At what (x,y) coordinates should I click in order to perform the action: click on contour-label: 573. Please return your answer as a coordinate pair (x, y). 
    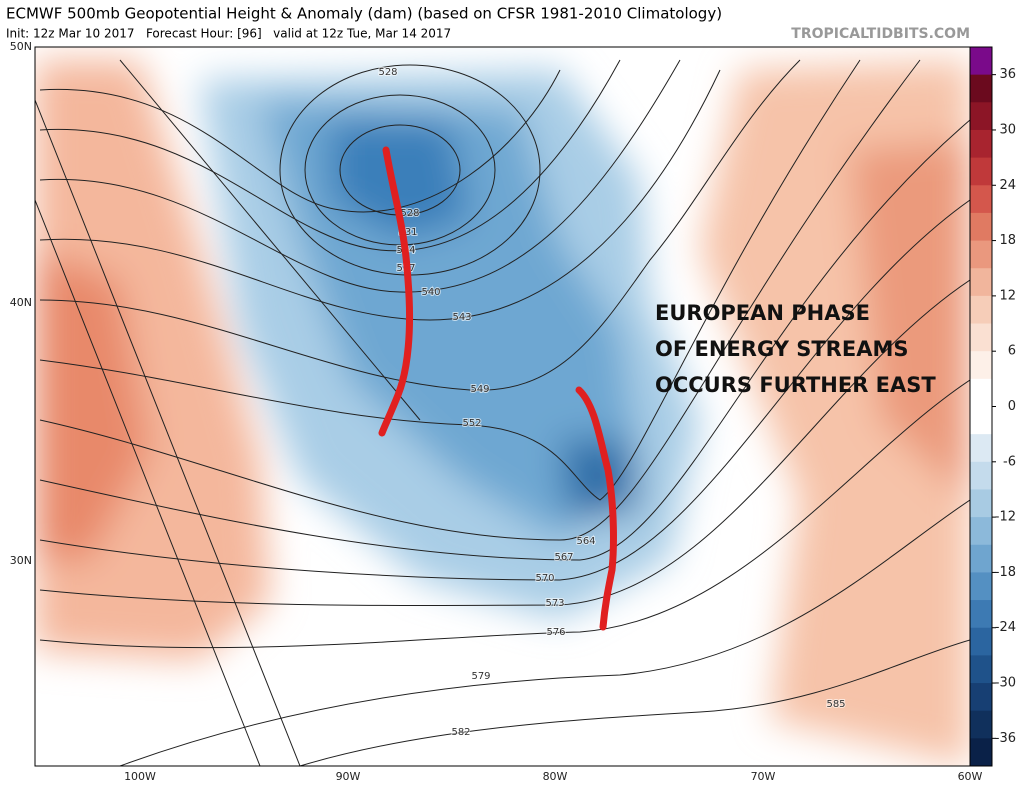
    Looking at the image, I should click on (554, 603).